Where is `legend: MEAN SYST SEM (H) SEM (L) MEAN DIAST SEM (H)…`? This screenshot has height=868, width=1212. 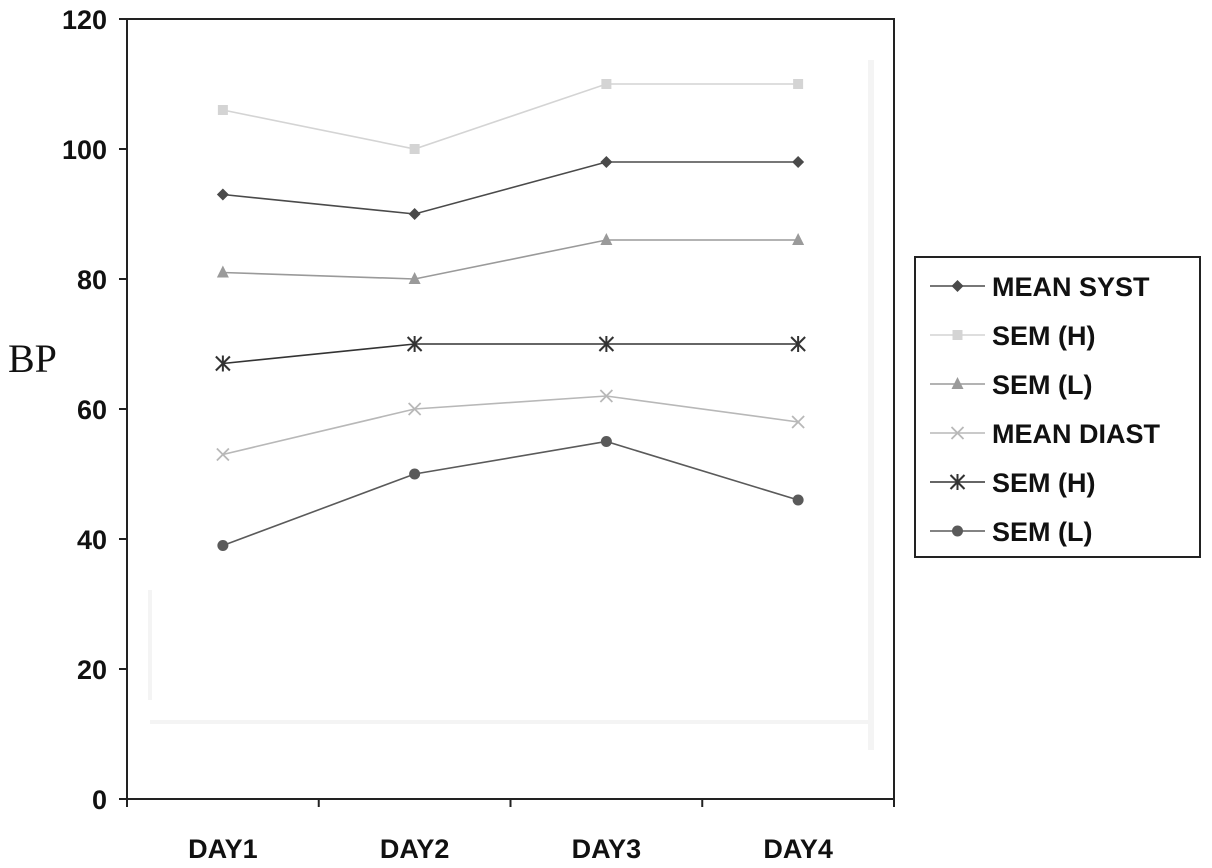 legend: MEAN SYST SEM (H) SEM (L) MEAN DIAST SEM (H)… is located at coordinates (1057, 407).